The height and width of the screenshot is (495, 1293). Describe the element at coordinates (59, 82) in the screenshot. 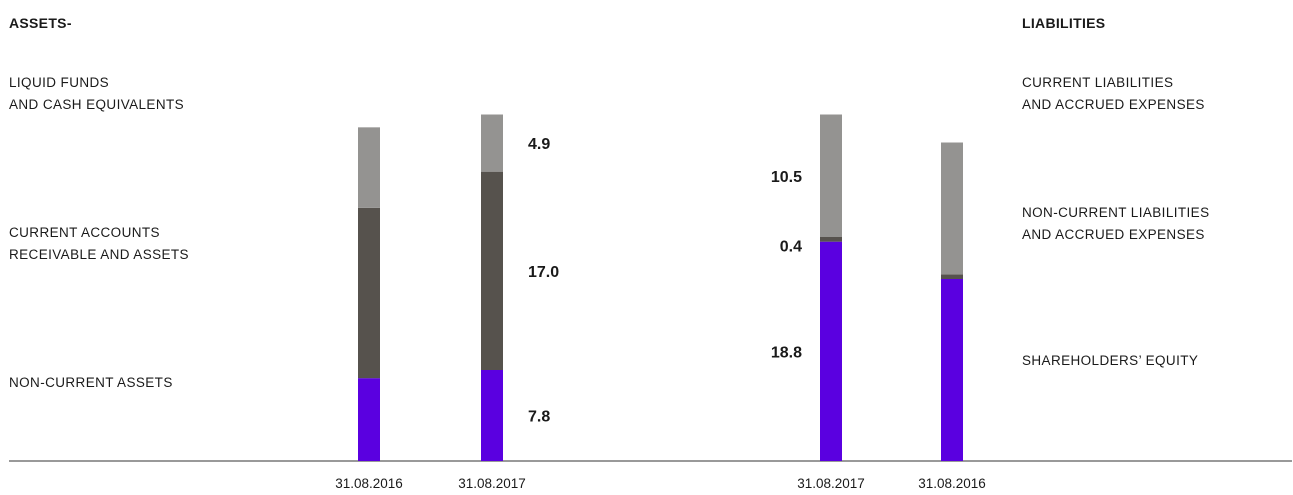

I see `label-liquid-funds-line1: LIQUID FUNDS` at that location.